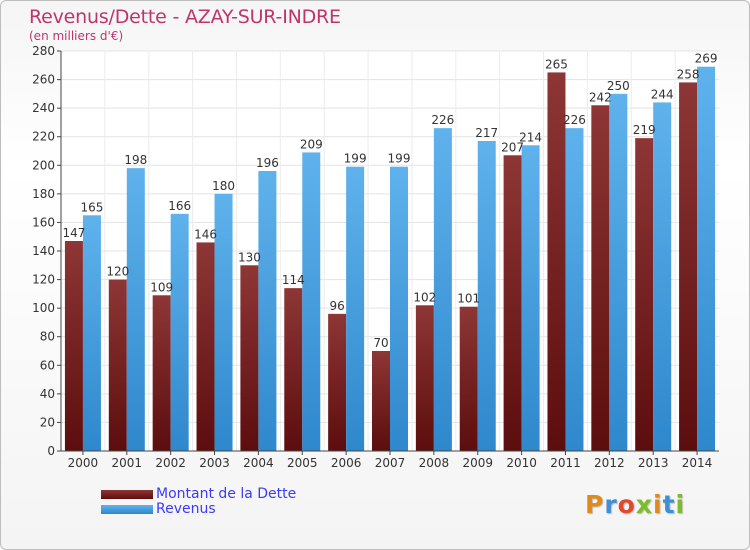  I want to click on y-tick-label: 160, so click(43, 222).